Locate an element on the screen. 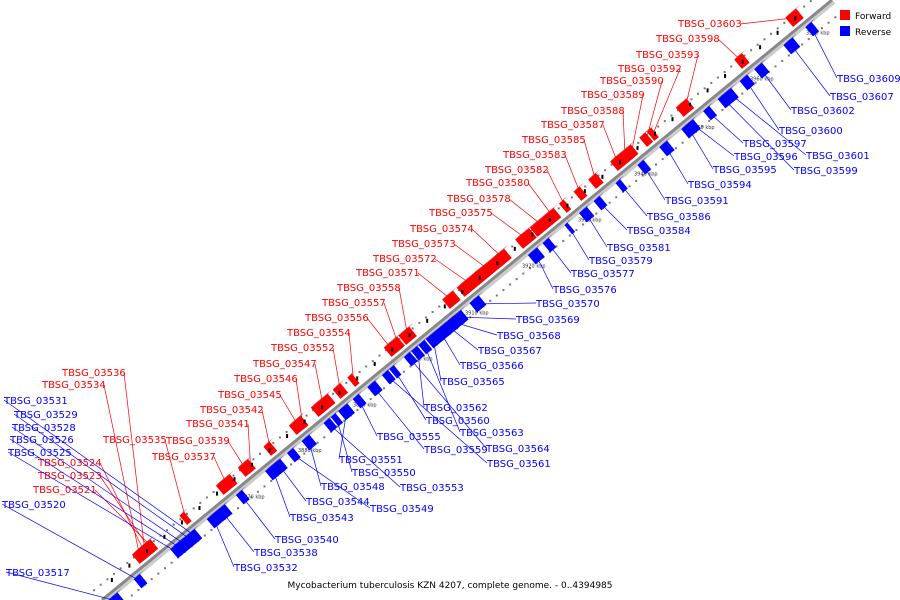  reverse-gene-label: TBSG_03559 is located at coordinates (455, 450).